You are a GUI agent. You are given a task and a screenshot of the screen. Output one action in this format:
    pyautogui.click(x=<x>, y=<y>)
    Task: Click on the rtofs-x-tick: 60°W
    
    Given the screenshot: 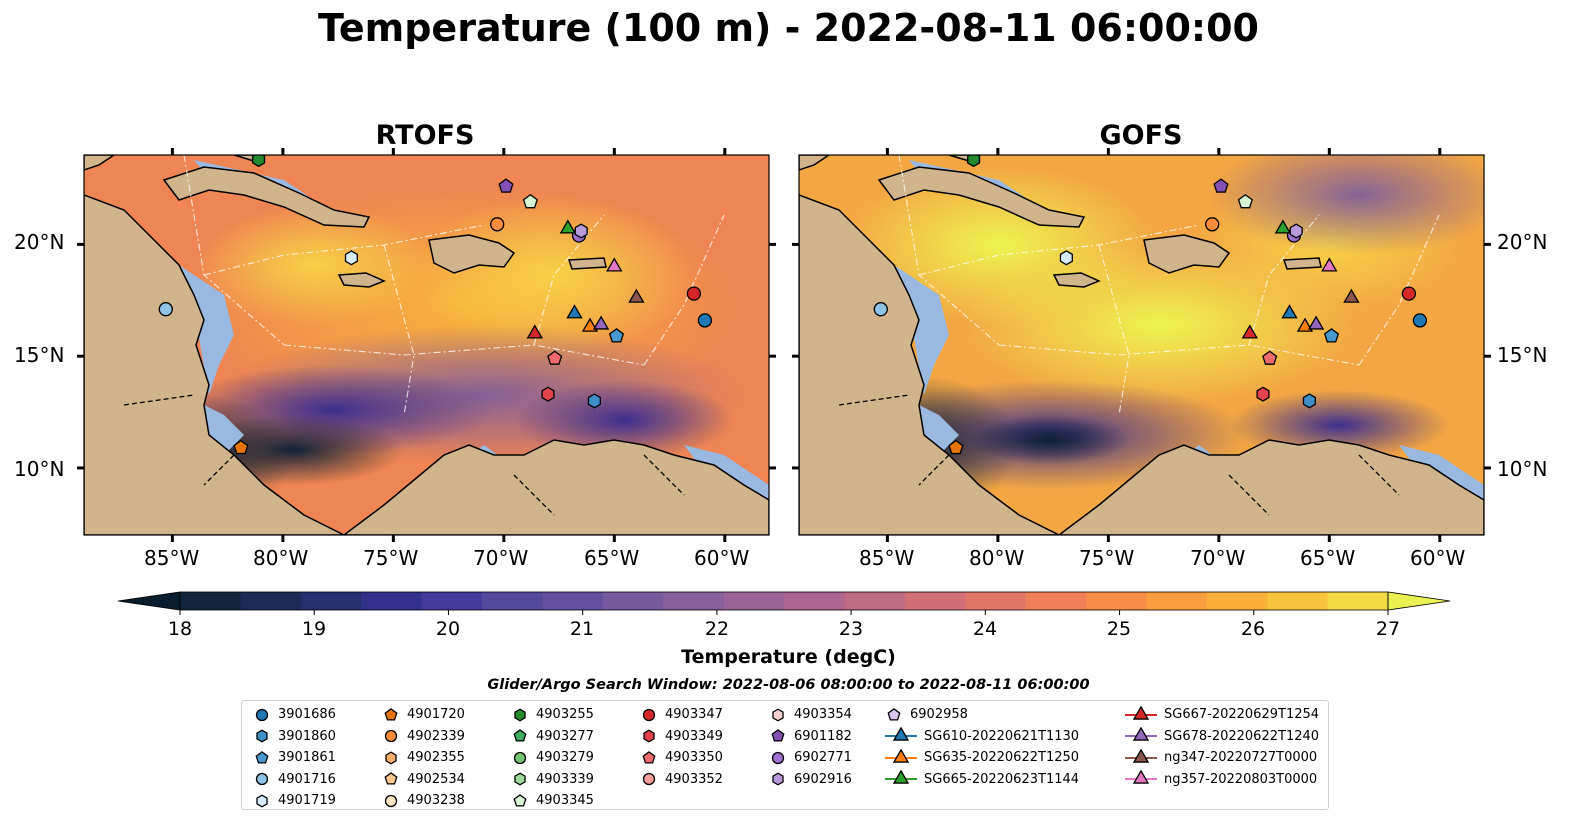 What is the action you would take?
    pyautogui.click(x=722, y=558)
    